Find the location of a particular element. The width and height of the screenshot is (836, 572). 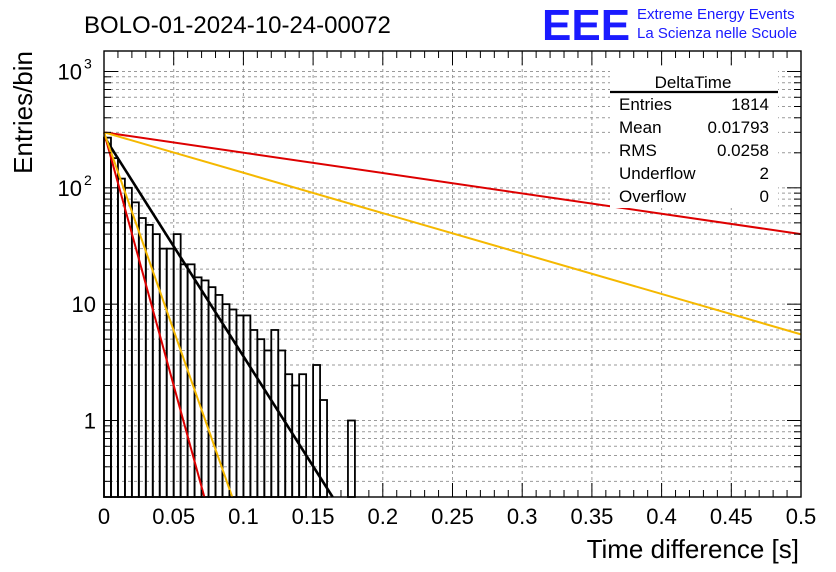

y-axis-title: Entries/bin is located at coordinates (23, 112).